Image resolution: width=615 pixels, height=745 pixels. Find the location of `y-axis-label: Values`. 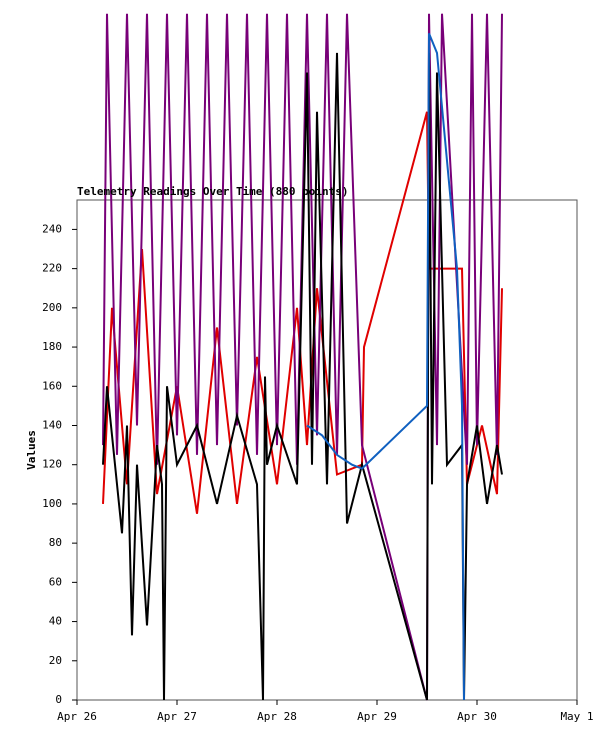

y-axis-label: Values is located at coordinates (31, 450).